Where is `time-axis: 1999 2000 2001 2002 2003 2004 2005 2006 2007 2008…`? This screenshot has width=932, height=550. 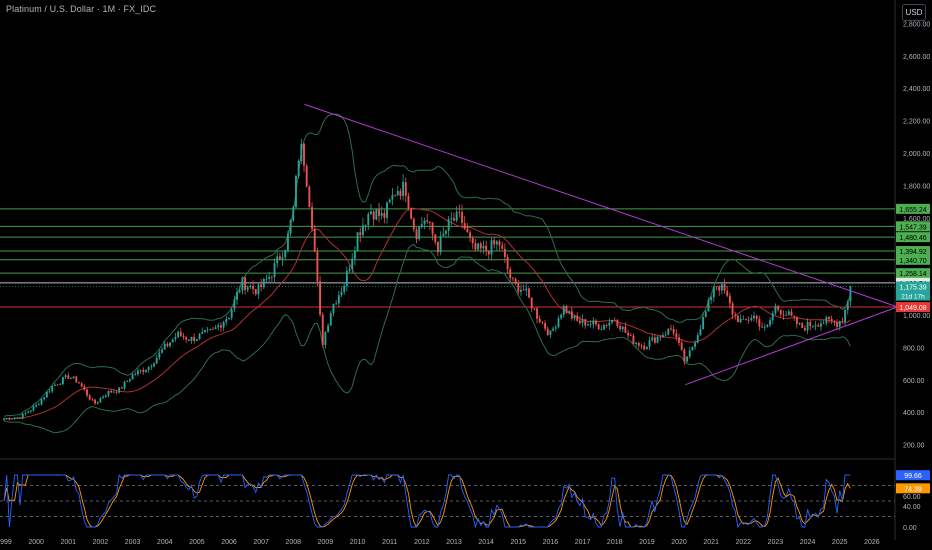
time-axis: 1999 2000 2001 2002 2003 2004 2005 2006 2007 2008… is located at coordinates (440, 542).